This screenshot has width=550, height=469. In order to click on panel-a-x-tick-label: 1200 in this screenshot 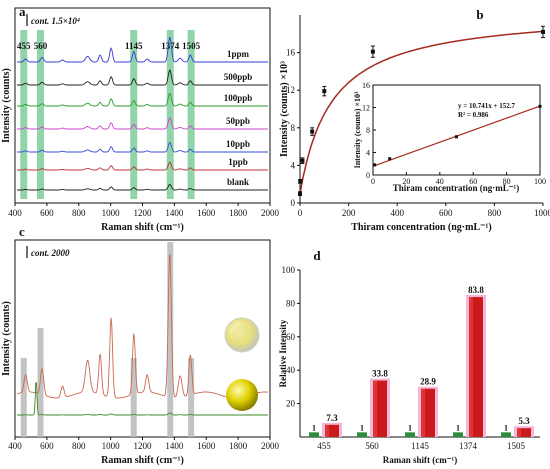, I will do `click(143, 213)`.